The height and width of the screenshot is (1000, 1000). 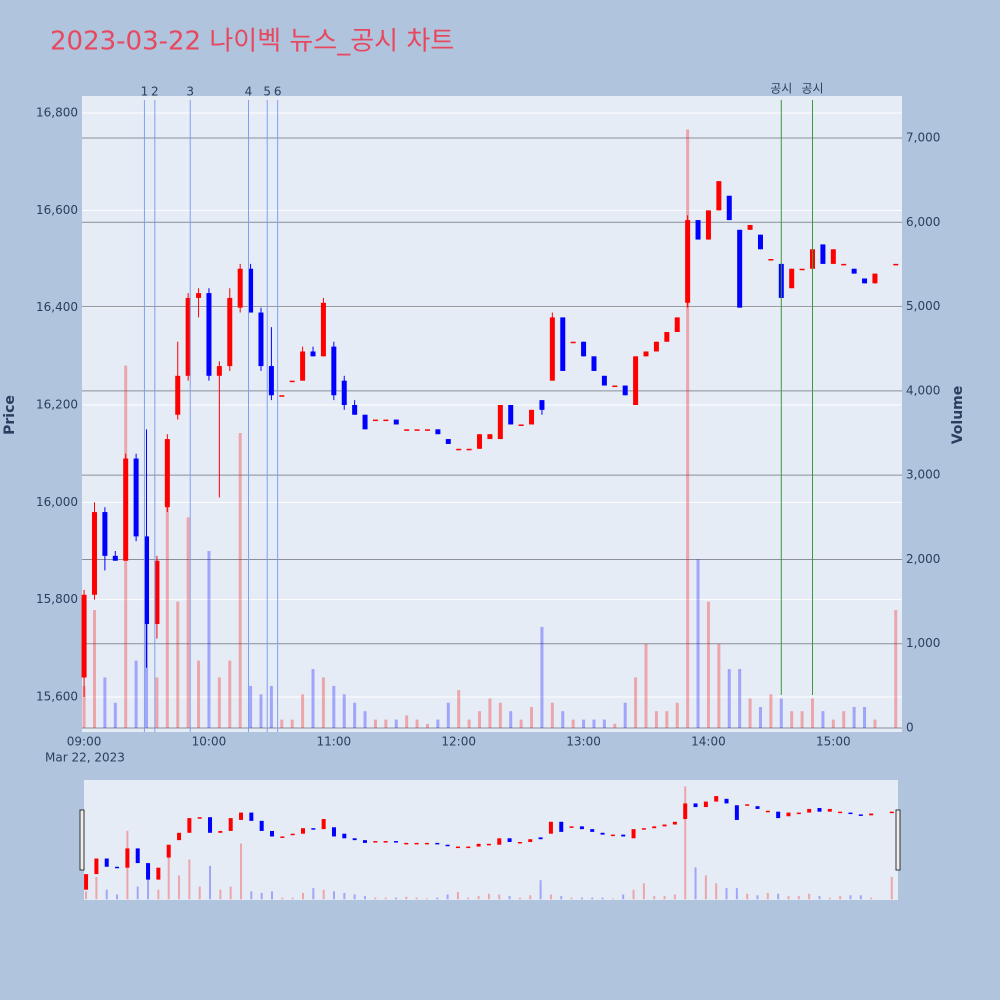 I want to click on x-tick-label: 12:00, so click(x=458, y=742).